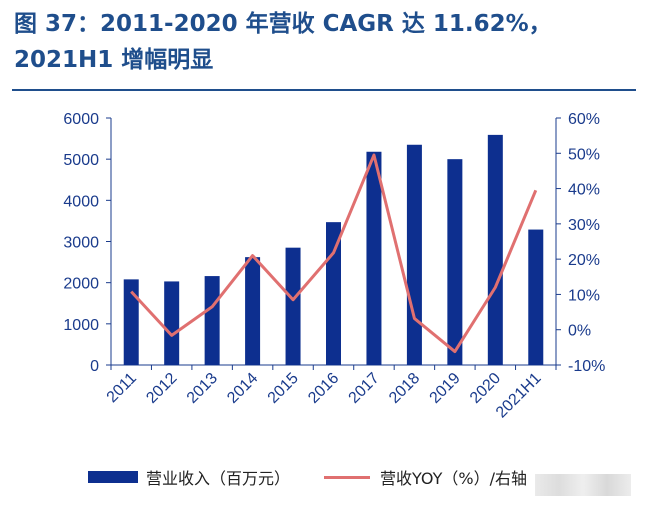  What do you see at coordinates (324, 90) in the screenshot?
I see `title-divider` at bounding box center [324, 90].